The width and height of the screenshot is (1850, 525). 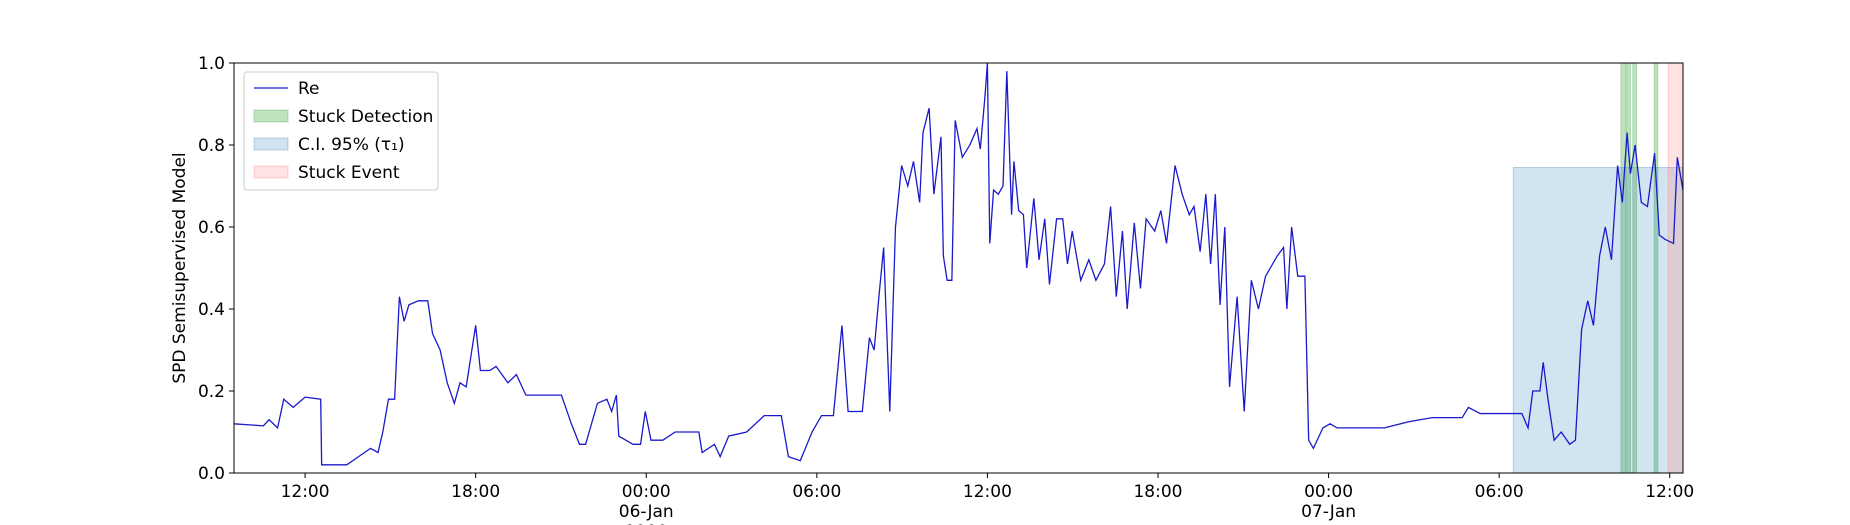 I want to click on legend-label: Stuck Detection, so click(x=365, y=117).